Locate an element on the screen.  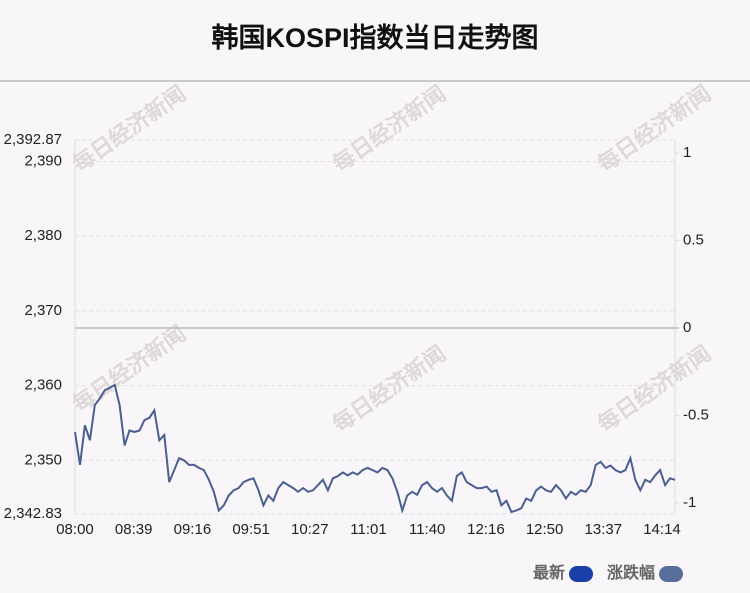
y2-tick-label: 0 is located at coordinates (687, 327).